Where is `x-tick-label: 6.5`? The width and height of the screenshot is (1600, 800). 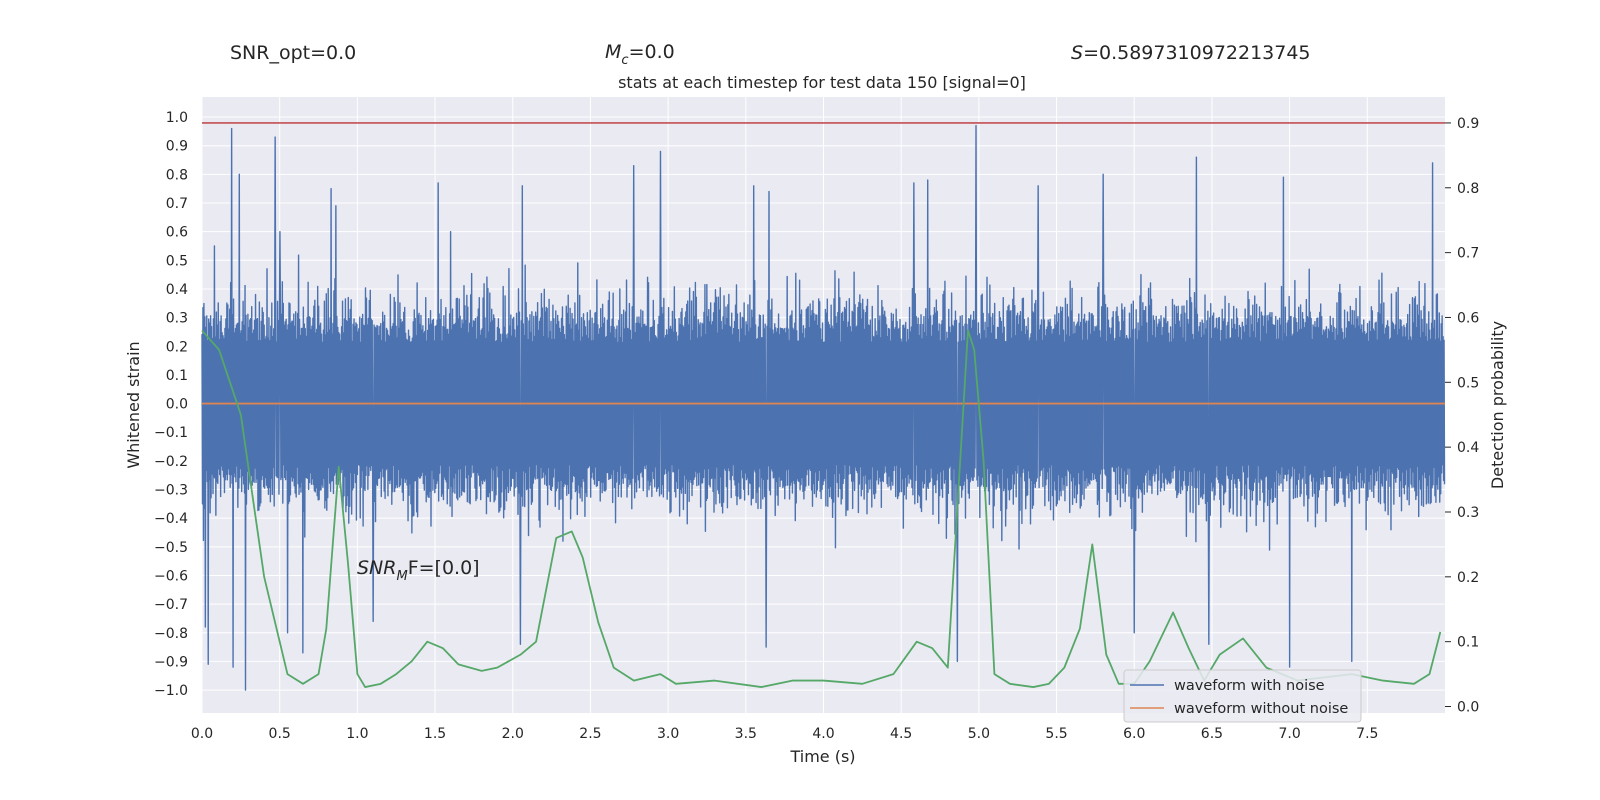 x-tick-label: 6.5 is located at coordinates (1212, 734).